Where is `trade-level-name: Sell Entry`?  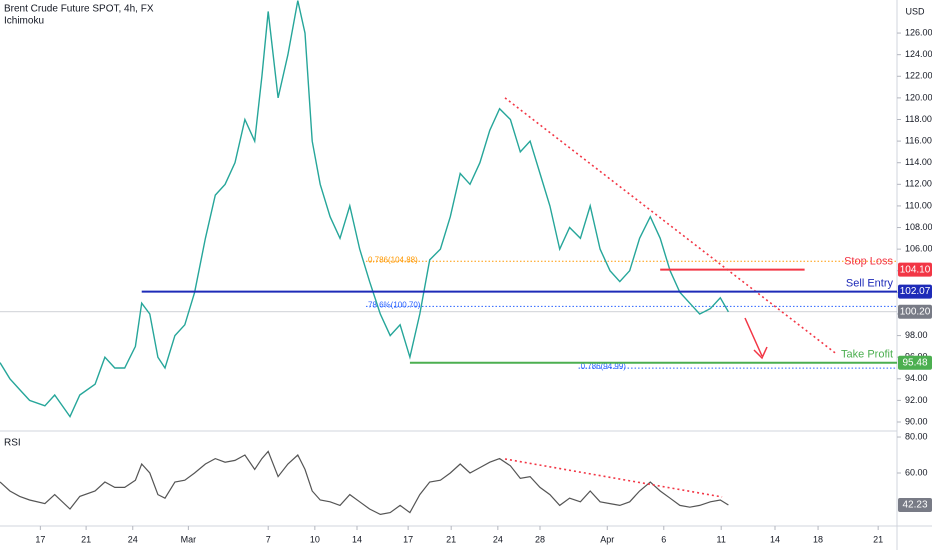 trade-level-name: Sell Entry is located at coordinates (870, 284).